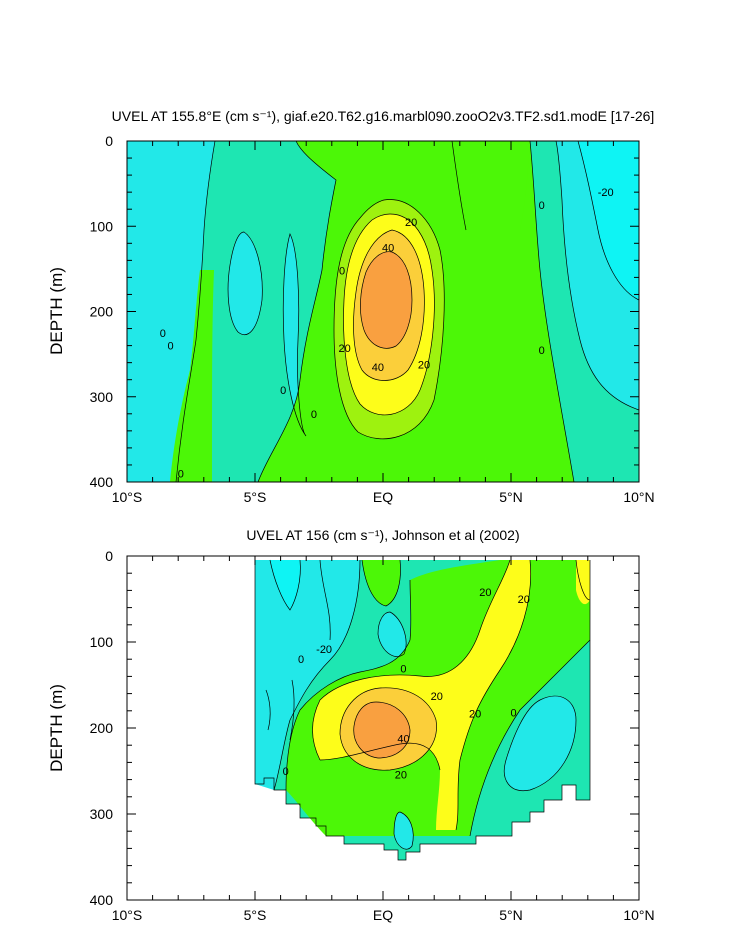 This screenshot has height=945, width=733. I want to click on panel2-y-label: DEPTH (m), so click(56, 728).